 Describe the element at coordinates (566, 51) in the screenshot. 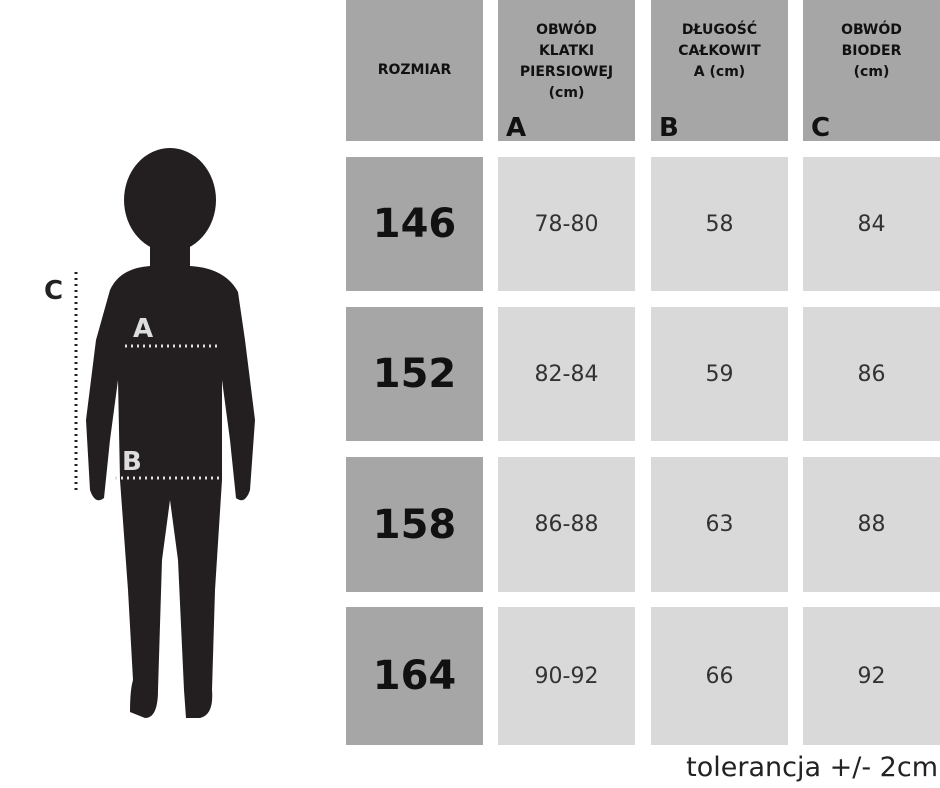

I see `header-line: KLATKI` at that location.